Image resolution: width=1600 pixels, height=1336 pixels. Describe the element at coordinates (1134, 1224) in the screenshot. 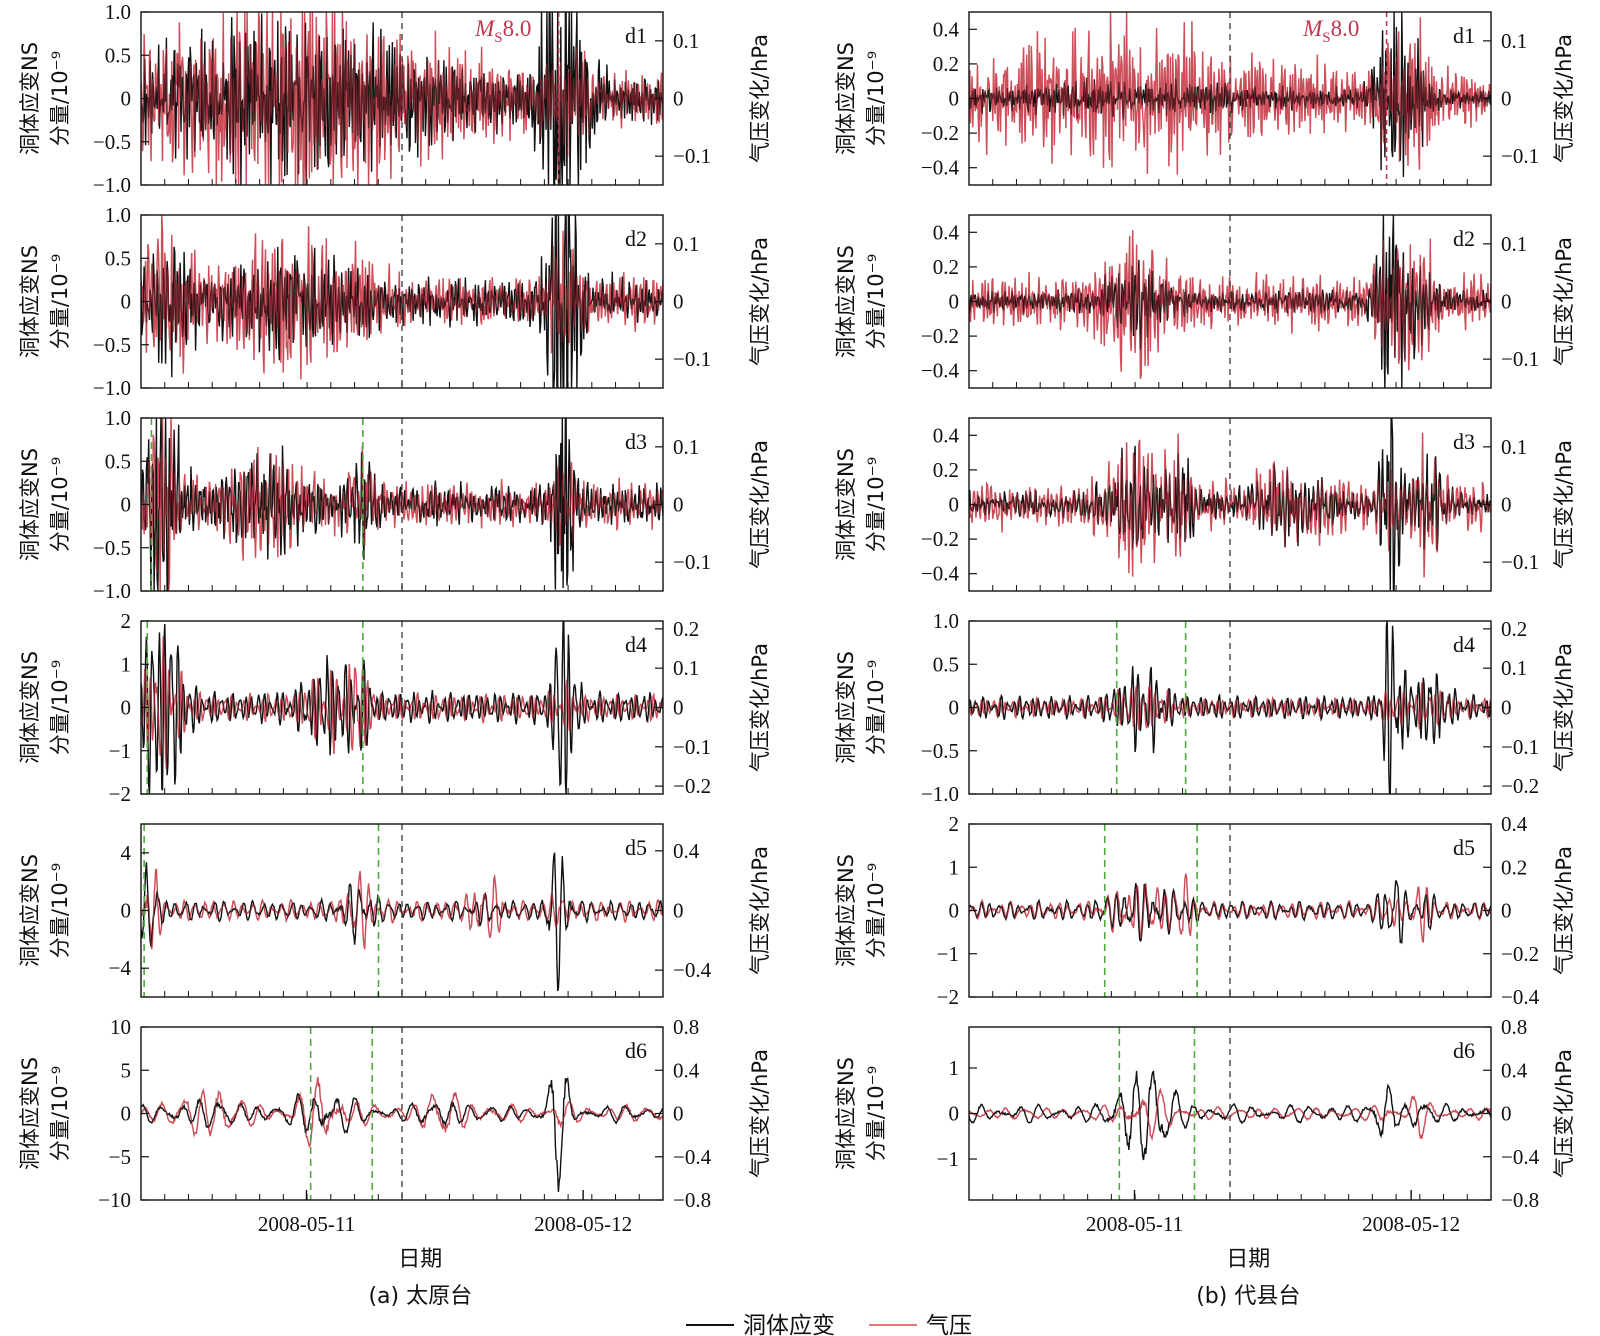

I see `x-tick-label: 2008-05-11` at that location.